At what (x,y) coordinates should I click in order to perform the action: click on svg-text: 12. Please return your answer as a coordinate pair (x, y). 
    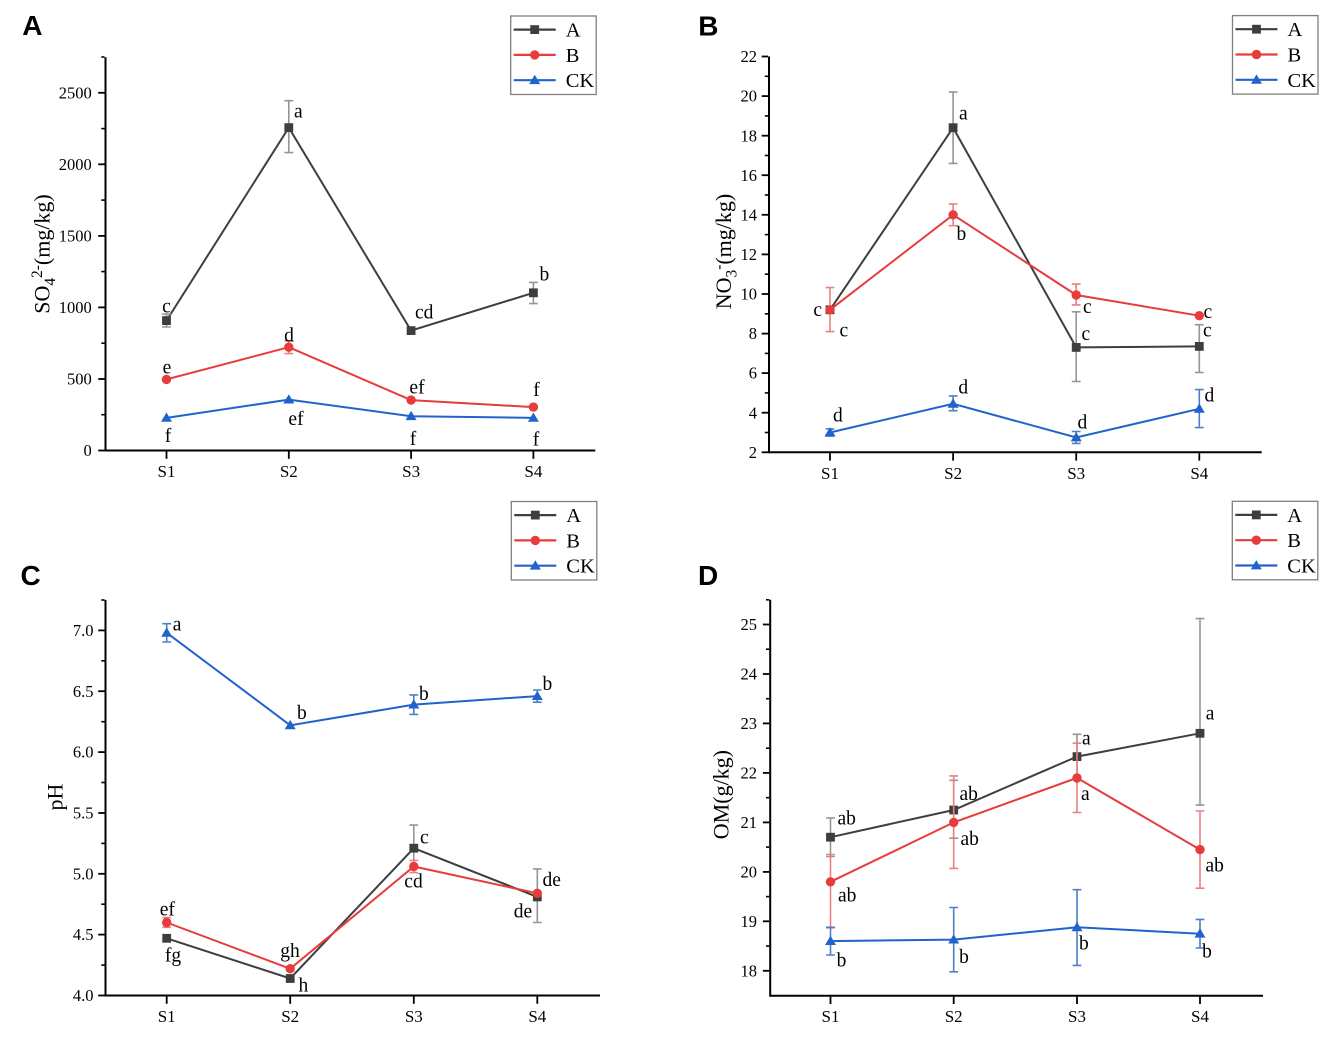
    Looking at the image, I should click on (749, 254).